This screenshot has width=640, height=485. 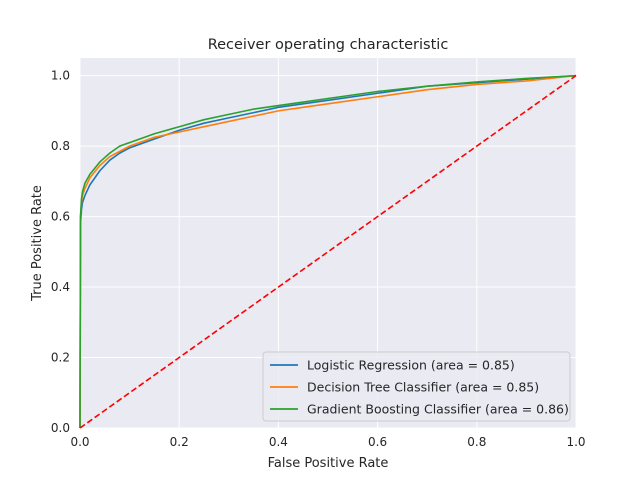 I want to click on y-tick-label: 0.8, so click(x=60, y=146).